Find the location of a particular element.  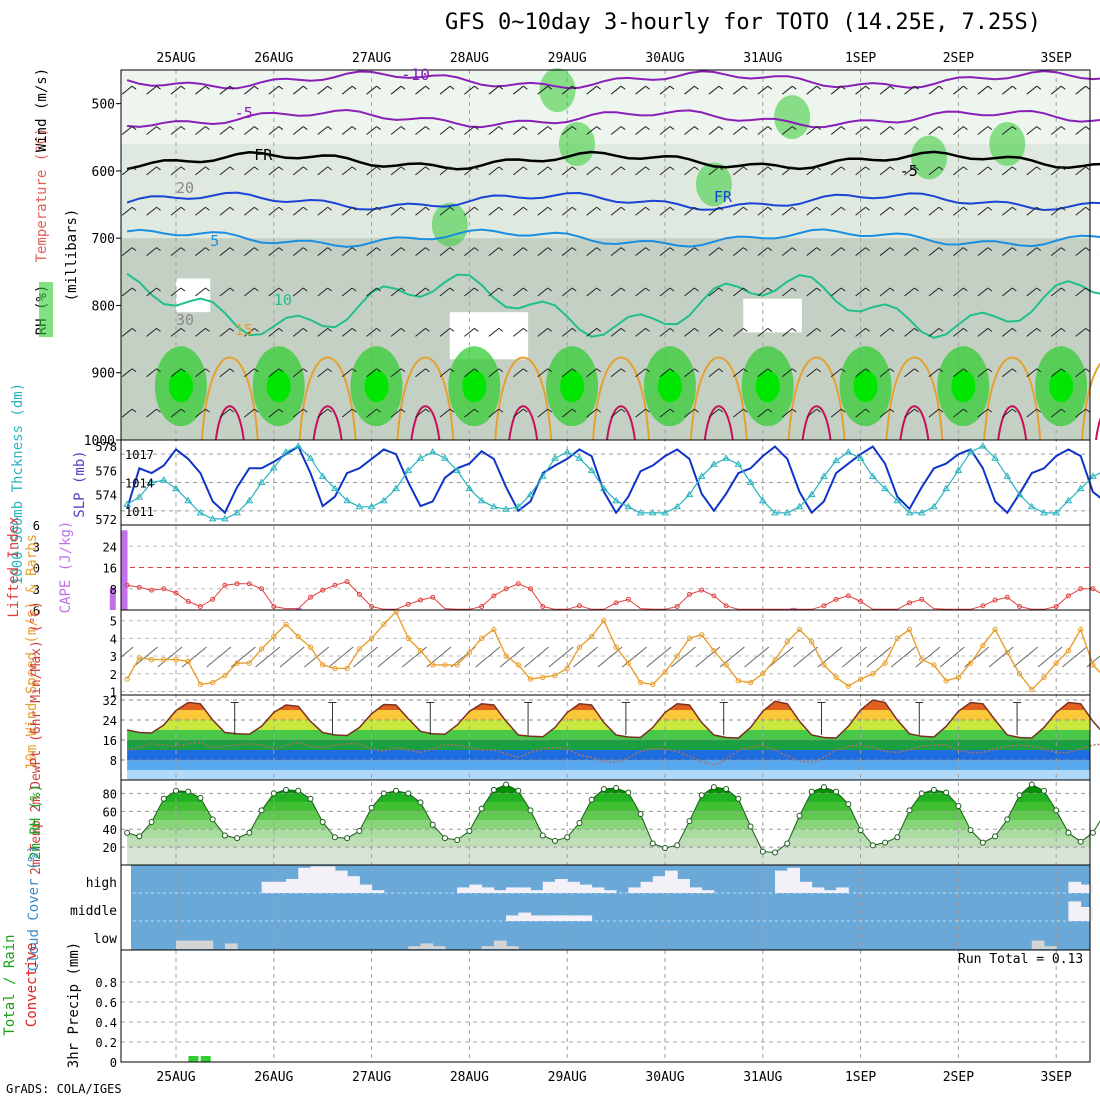

cape-tick-label: 24 is located at coordinates (110, 547).